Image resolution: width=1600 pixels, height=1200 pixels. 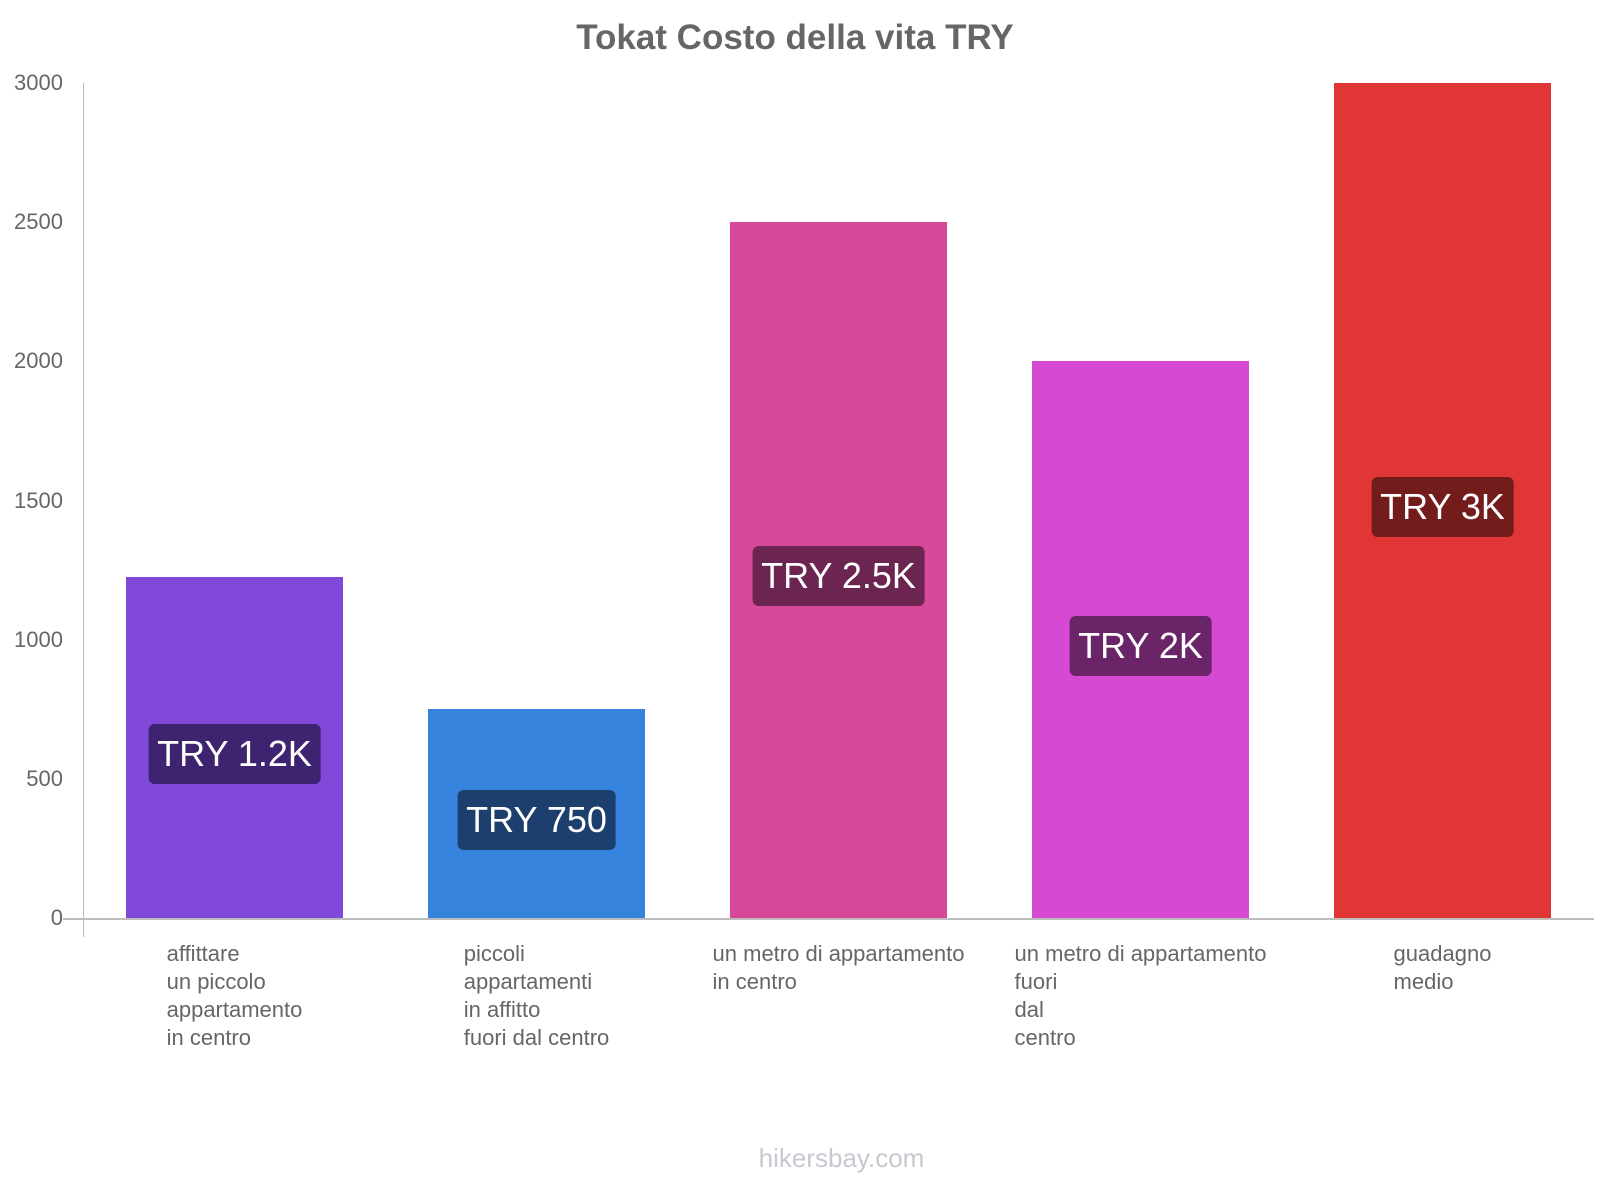 What do you see at coordinates (838, 576) in the screenshot?
I see `bar-value-label: TRY 2.5K` at bounding box center [838, 576].